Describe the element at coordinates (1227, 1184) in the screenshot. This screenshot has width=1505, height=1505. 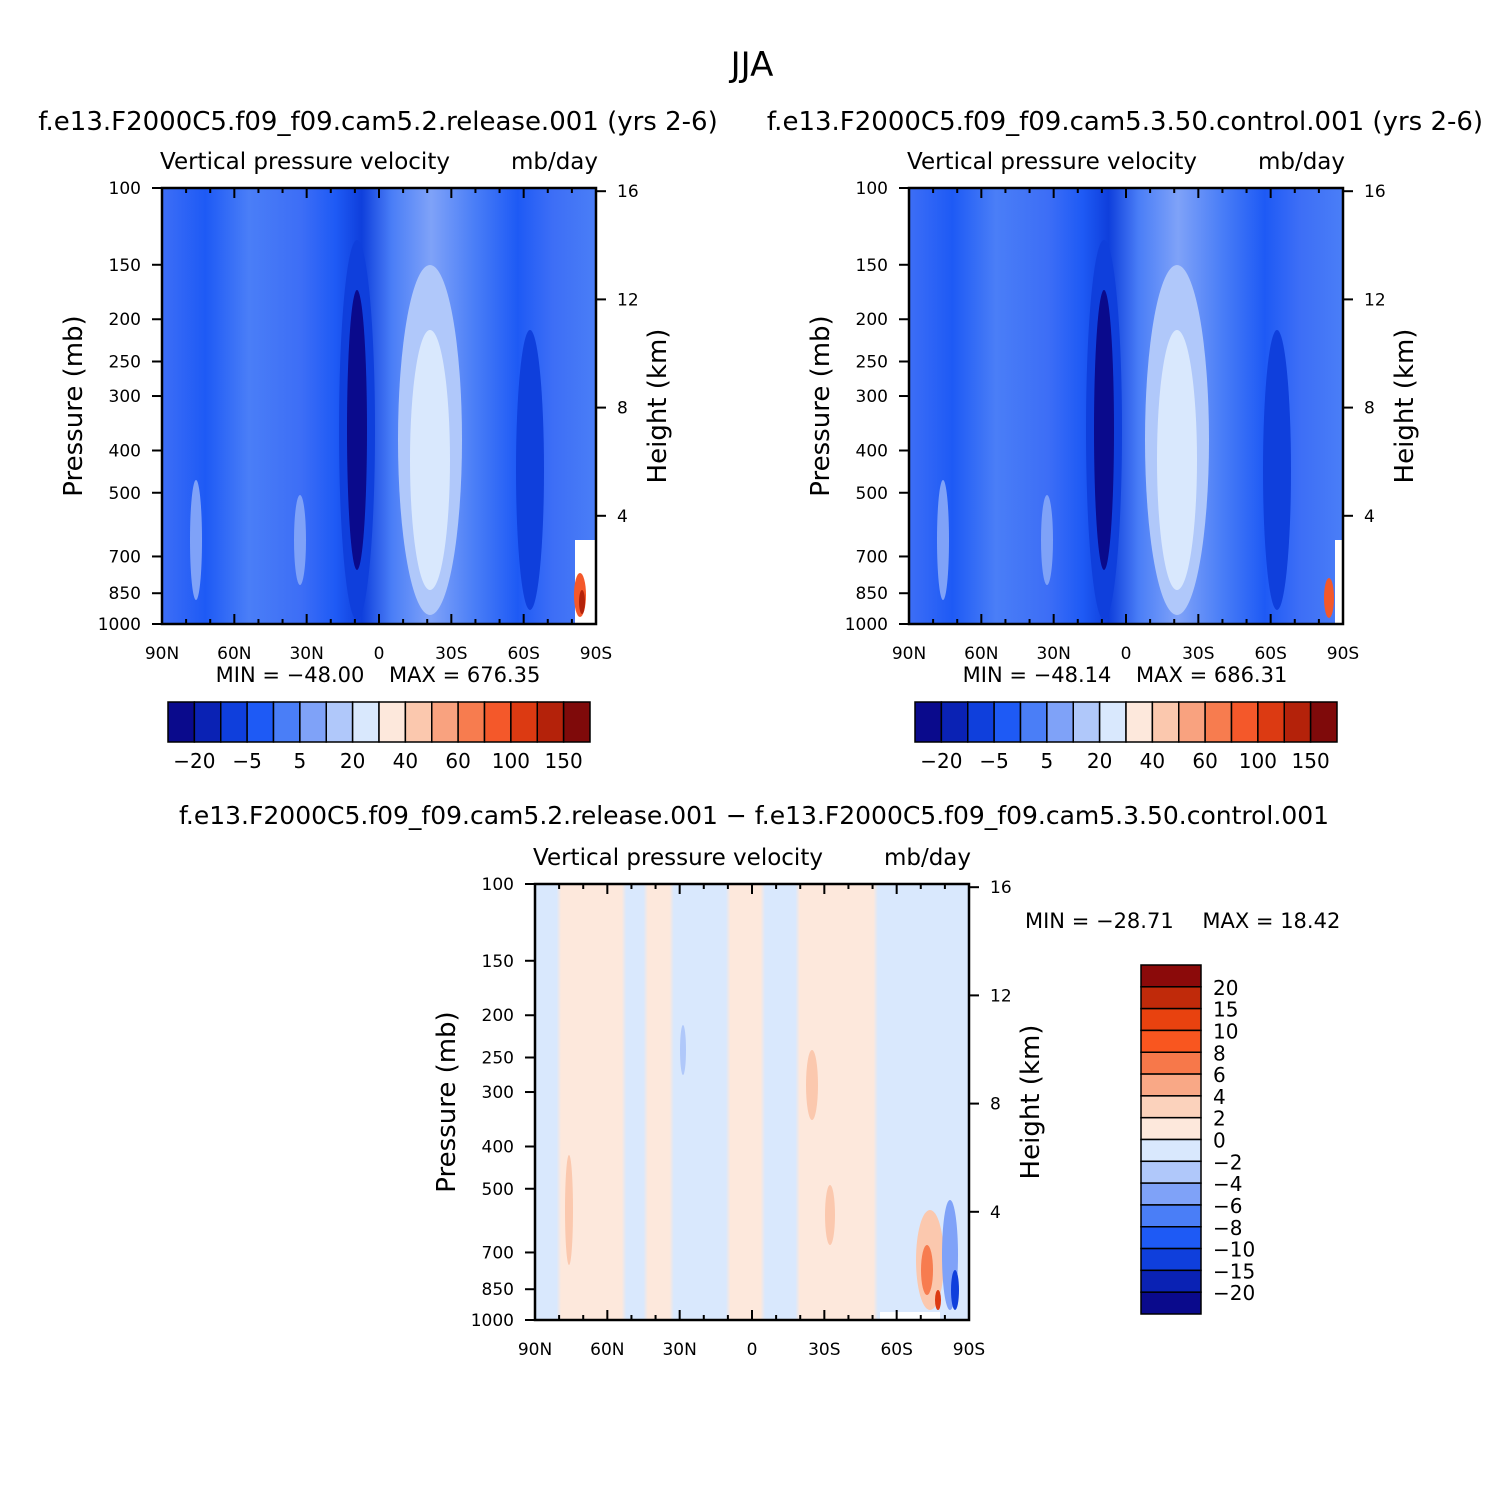
I see `panel-difference-colorbar-label: −4` at that location.